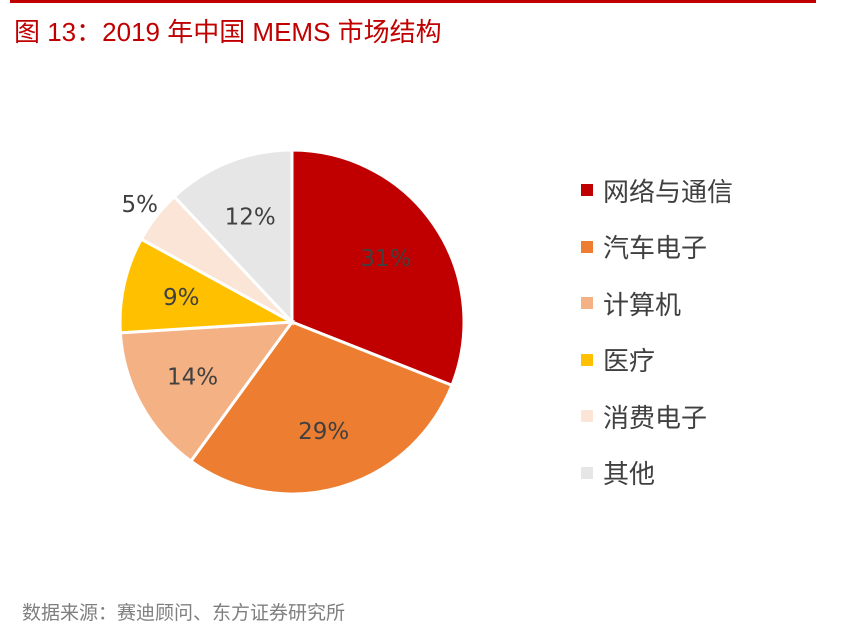 This screenshot has height=640, width=842. I want to click on data-label: 12%, so click(250, 217).